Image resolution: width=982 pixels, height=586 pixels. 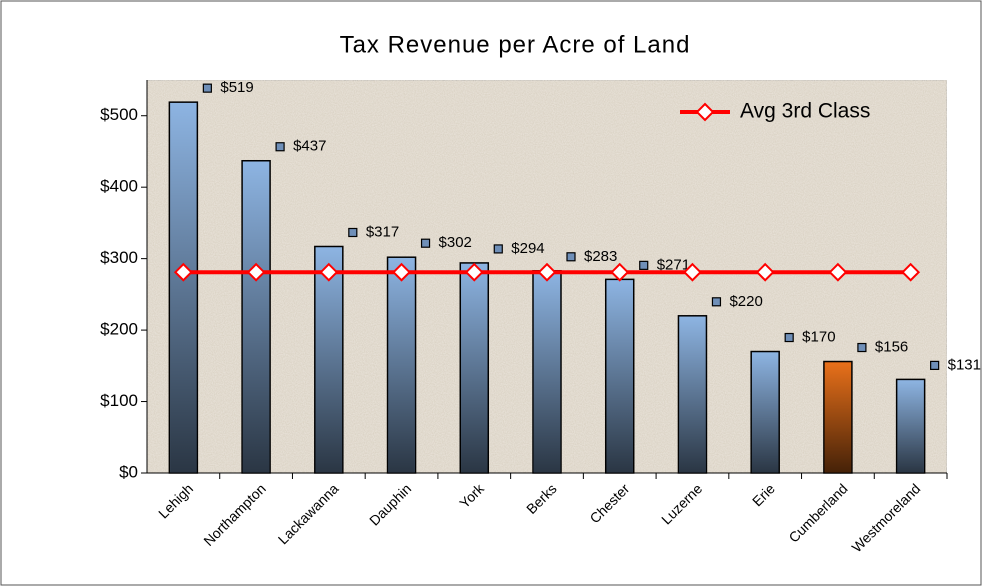 What do you see at coordinates (236, 87) in the screenshot?
I see `data-label: $519` at bounding box center [236, 87].